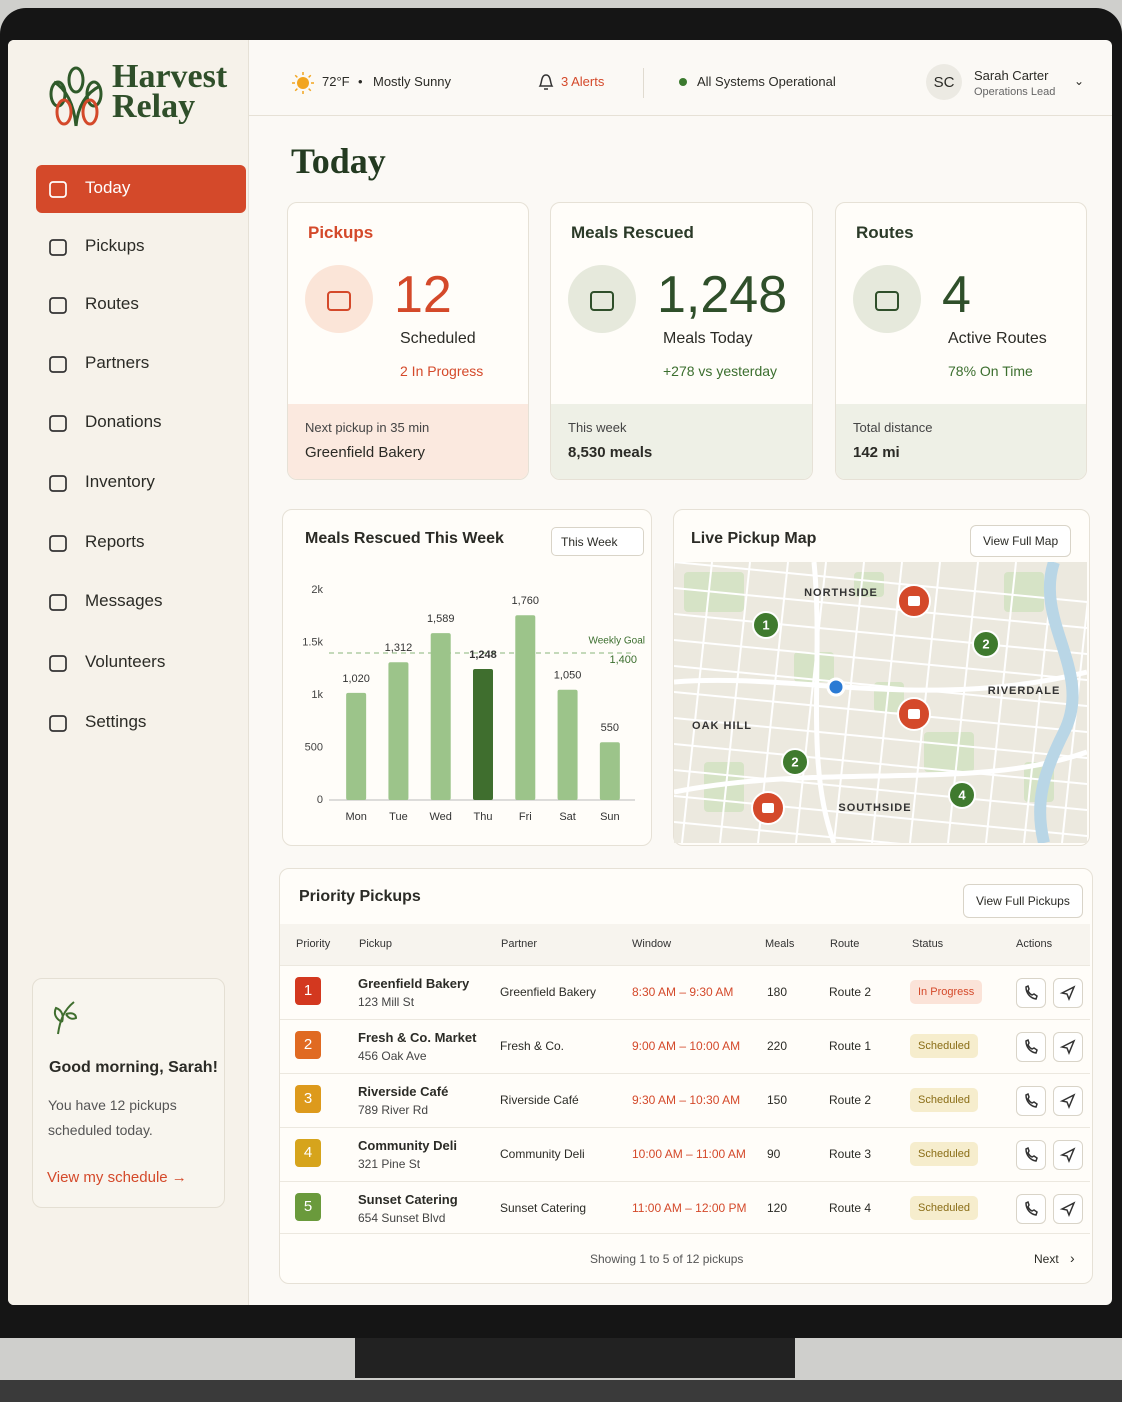 The height and width of the screenshot is (1402, 1122). Describe the element at coordinates (441, 817) in the screenshot. I see `x-tick-label: Wed` at that location.